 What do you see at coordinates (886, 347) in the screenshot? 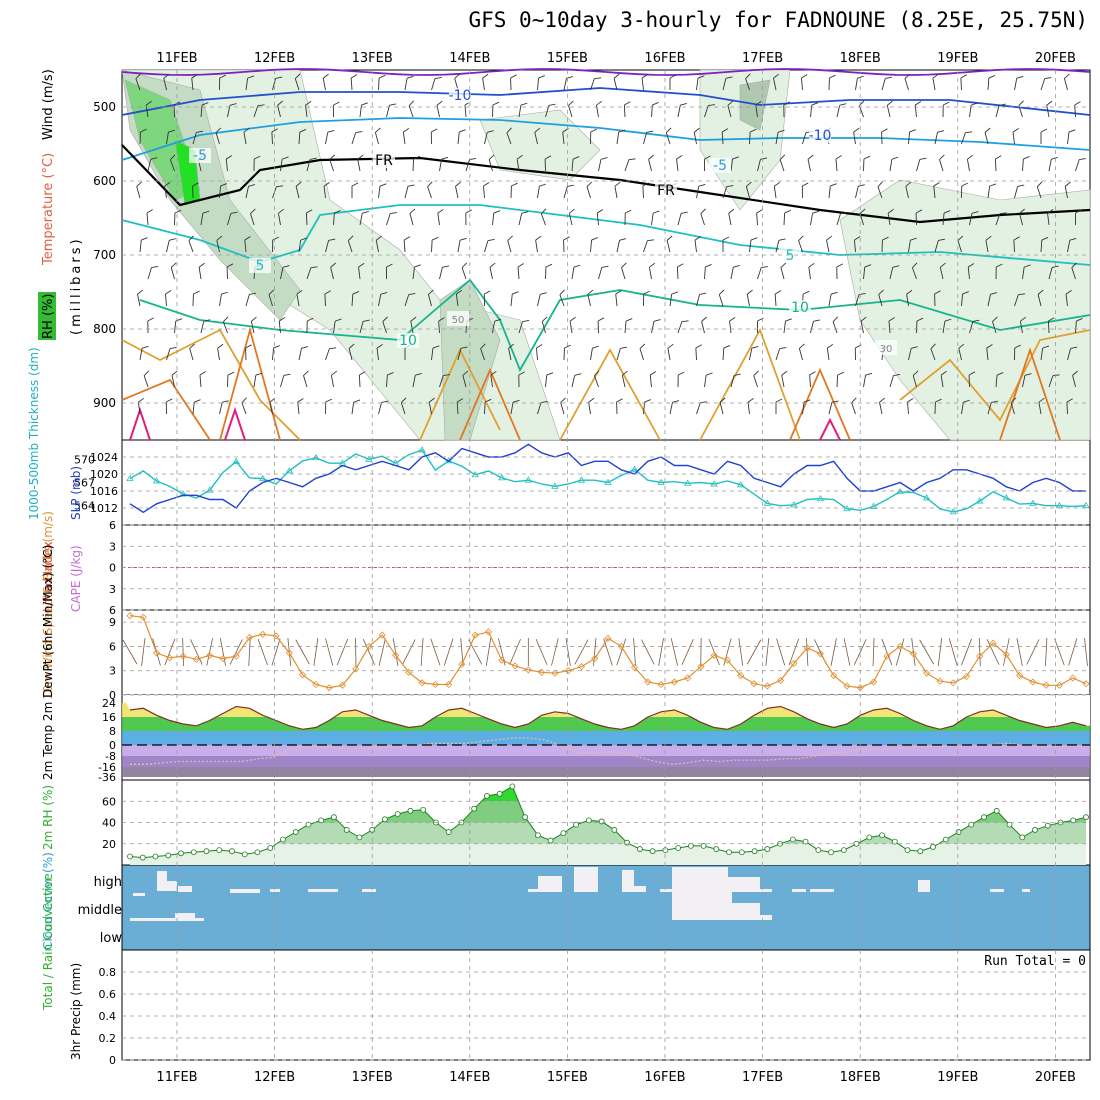
I see `contour-label-bg` at bounding box center [886, 347].